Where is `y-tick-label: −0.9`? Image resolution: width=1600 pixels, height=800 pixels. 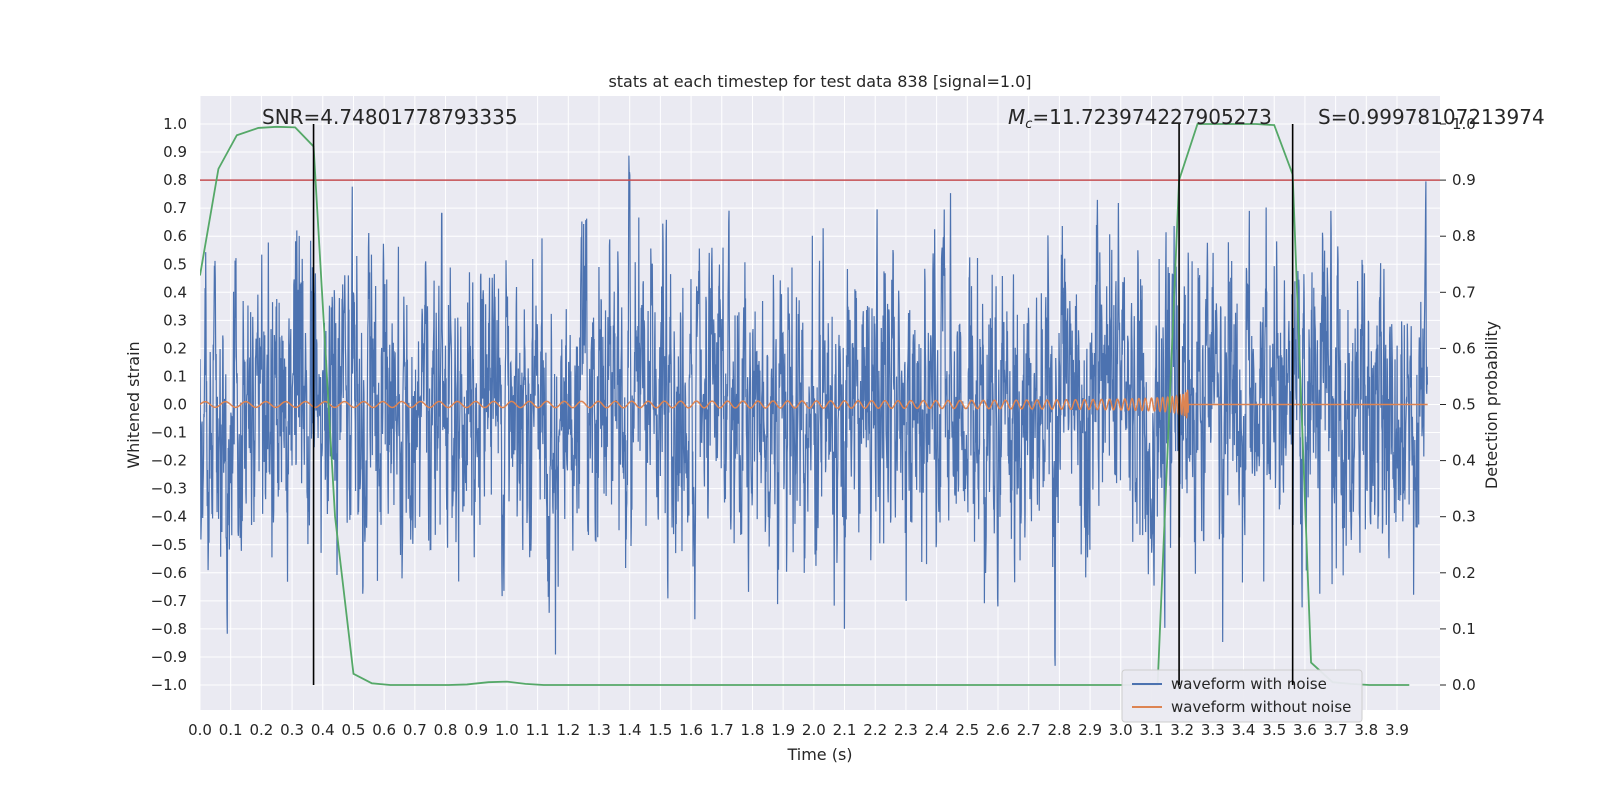
y-tick-label: −0.9 is located at coordinates (169, 657).